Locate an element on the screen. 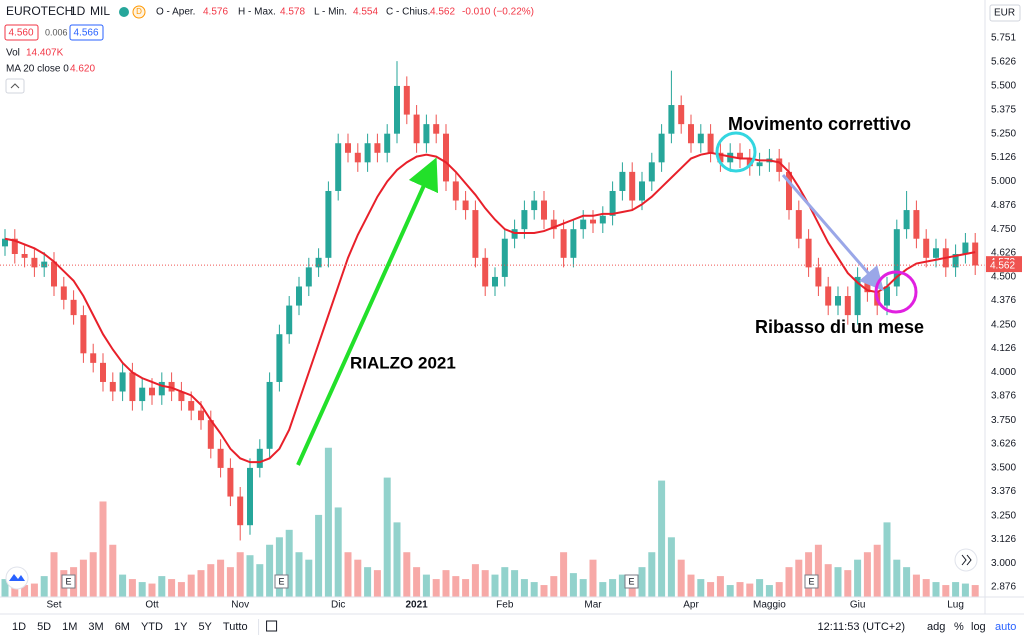 Image resolution: width=1024 pixels, height=640 pixels. annotation: Ribasso di un mese is located at coordinates (839, 327).